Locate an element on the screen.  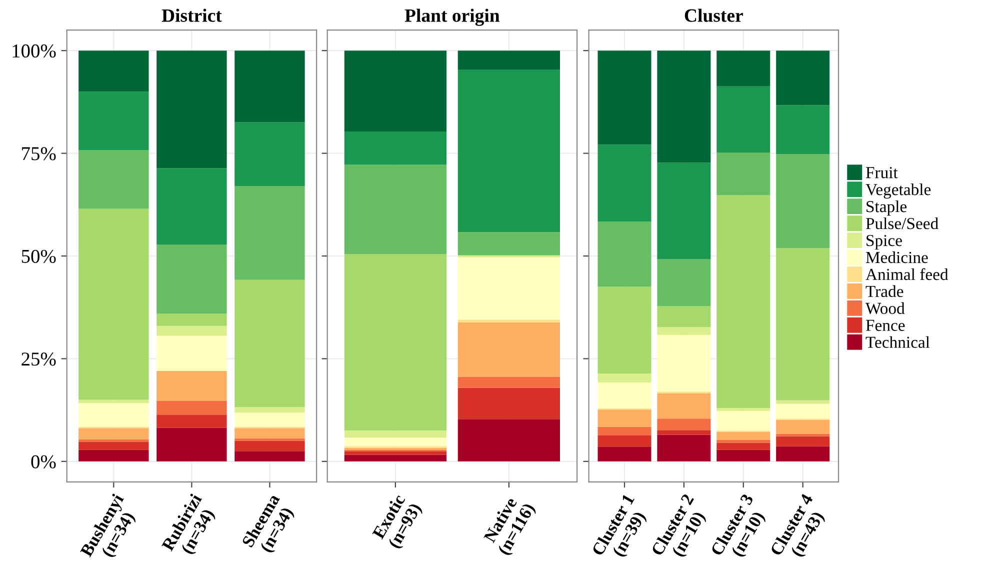
legend-label: Staple is located at coordinates (886, 208).